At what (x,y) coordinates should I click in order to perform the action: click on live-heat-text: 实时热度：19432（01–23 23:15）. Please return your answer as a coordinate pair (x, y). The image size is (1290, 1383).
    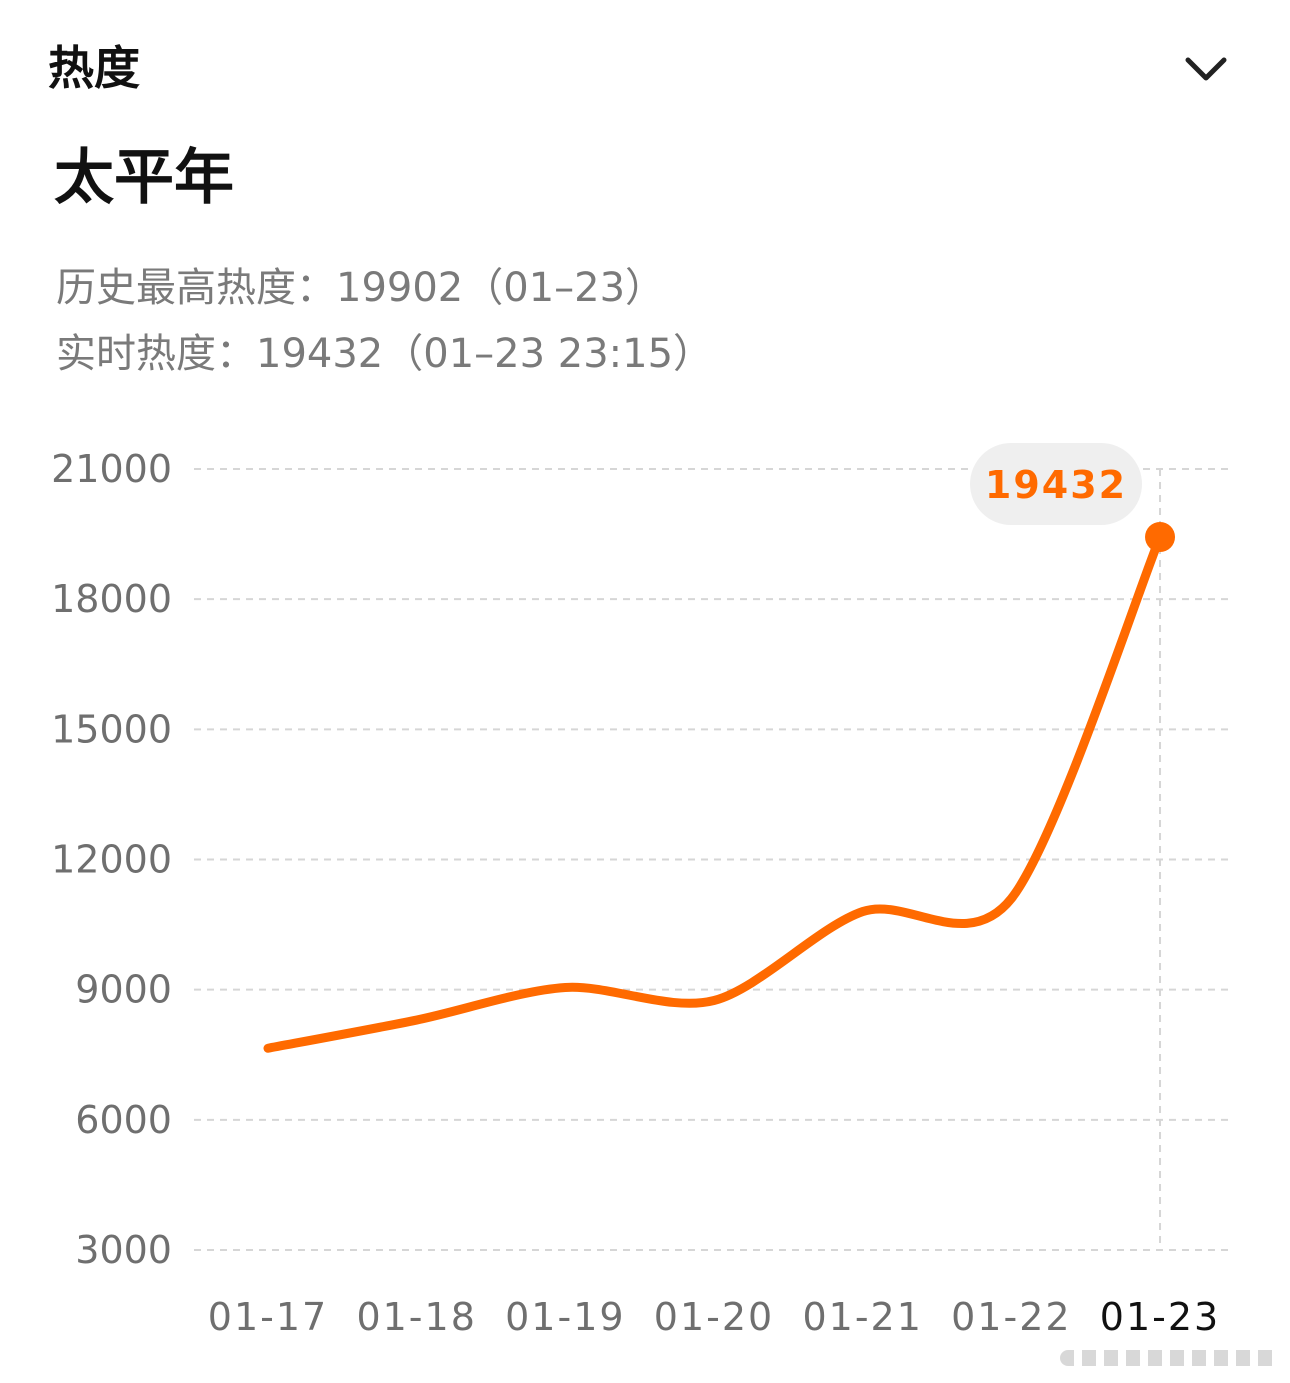
    Looking at the image, I should click on (385, 354).